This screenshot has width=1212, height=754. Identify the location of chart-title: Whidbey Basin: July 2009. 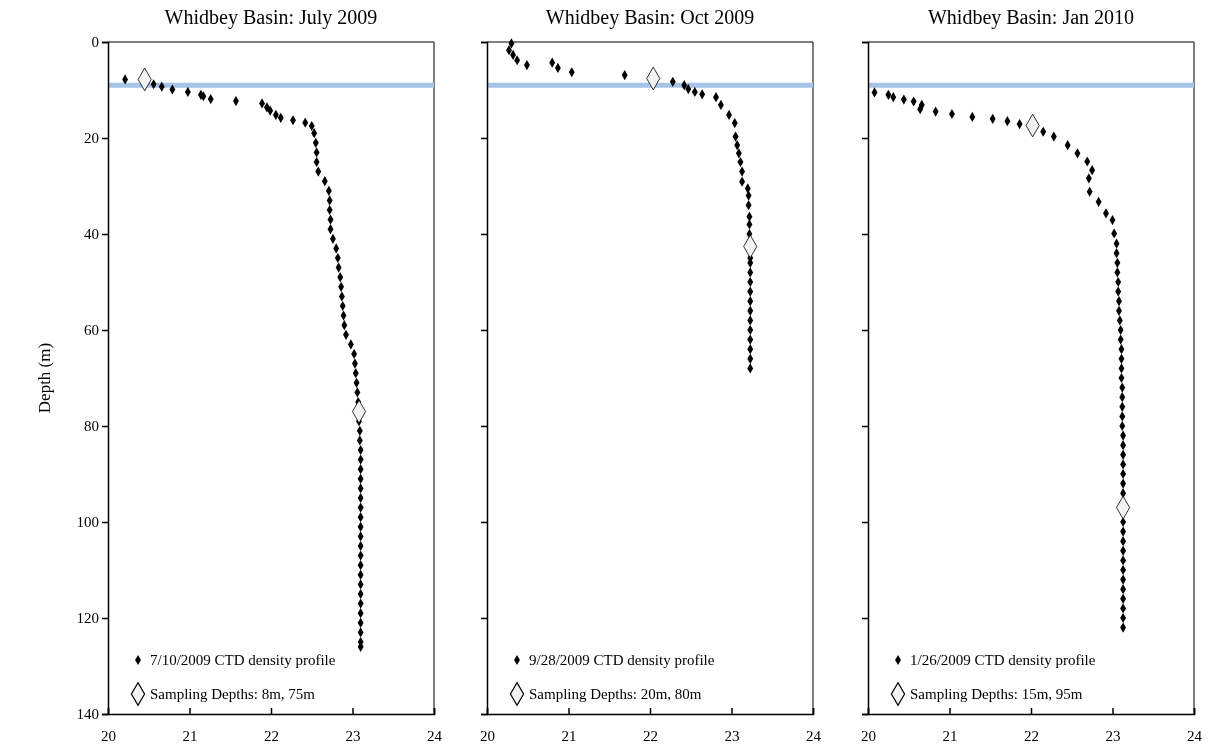
(271, 17).